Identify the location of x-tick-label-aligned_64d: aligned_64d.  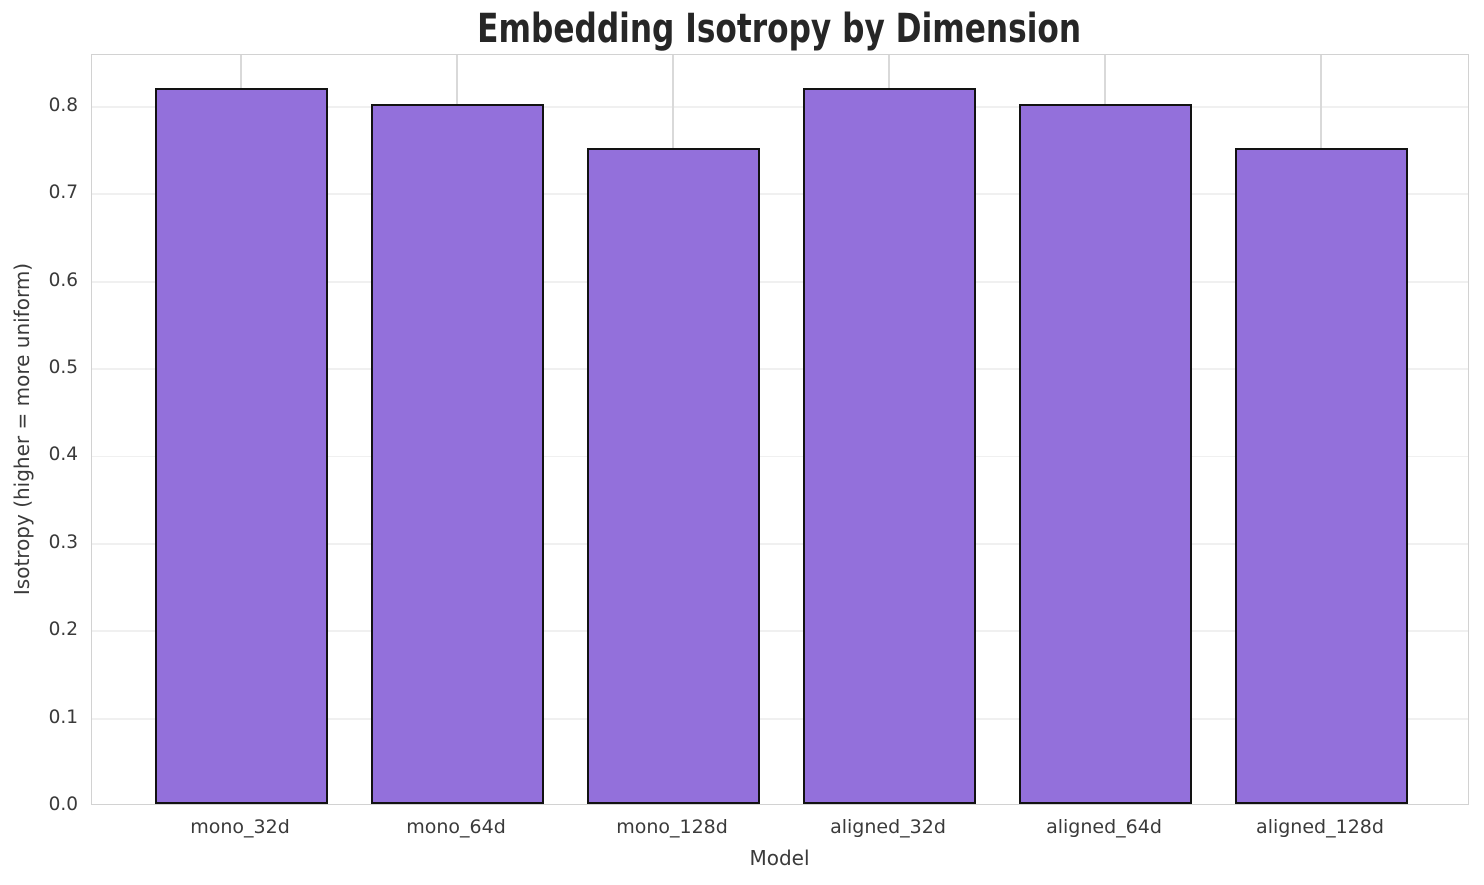
(1104, 827).